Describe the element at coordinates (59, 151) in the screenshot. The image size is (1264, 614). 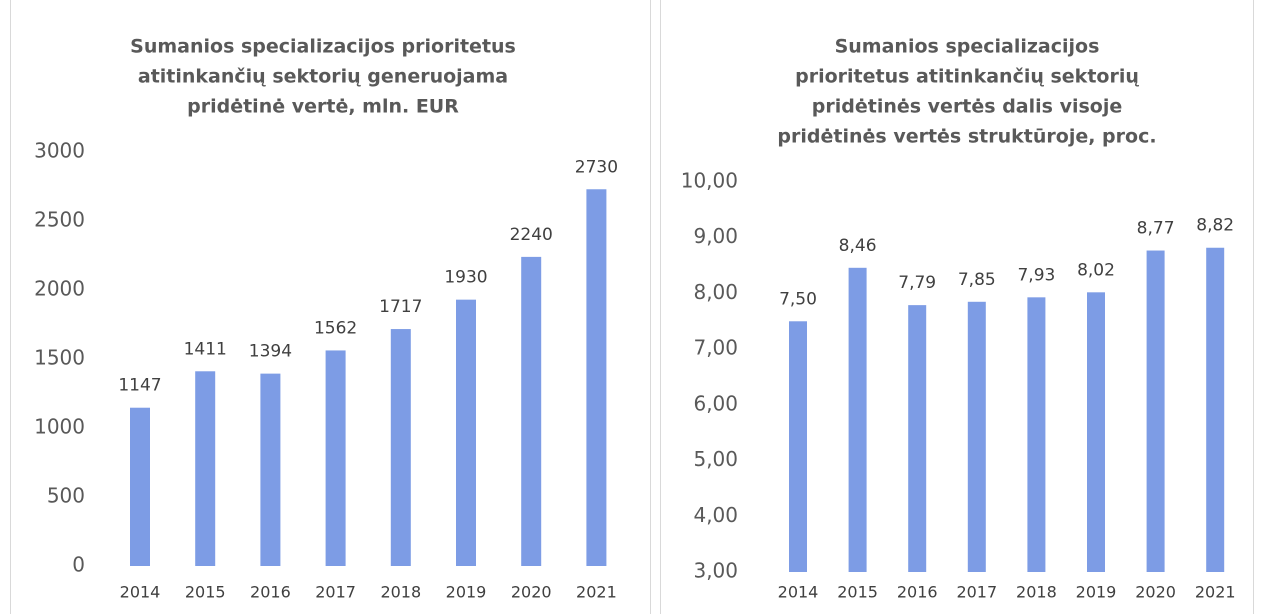
I see `y-tick-label: 3000` at that location.